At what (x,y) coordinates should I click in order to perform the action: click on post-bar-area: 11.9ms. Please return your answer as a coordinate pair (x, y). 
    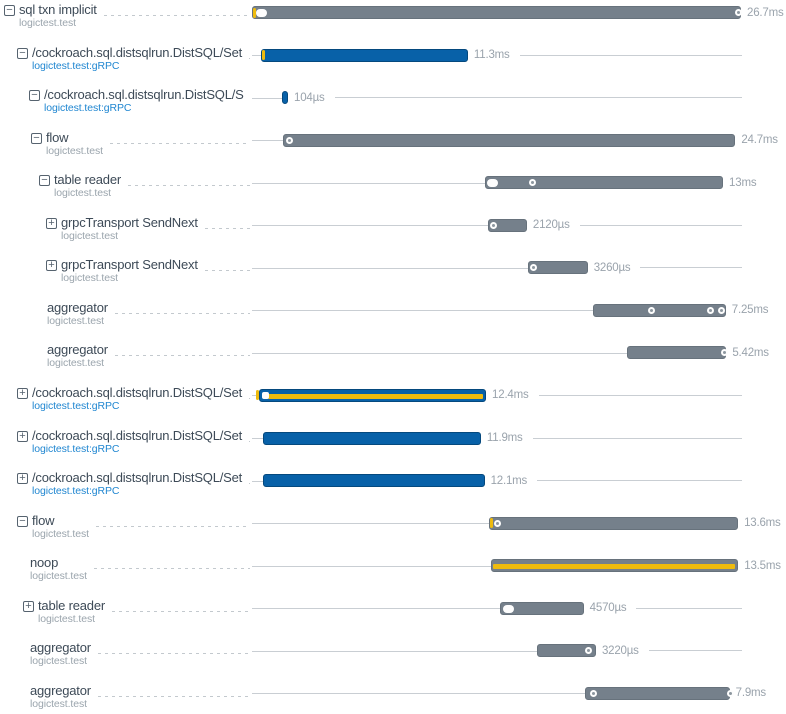
    Looking at the image, I should click on (611, 438).